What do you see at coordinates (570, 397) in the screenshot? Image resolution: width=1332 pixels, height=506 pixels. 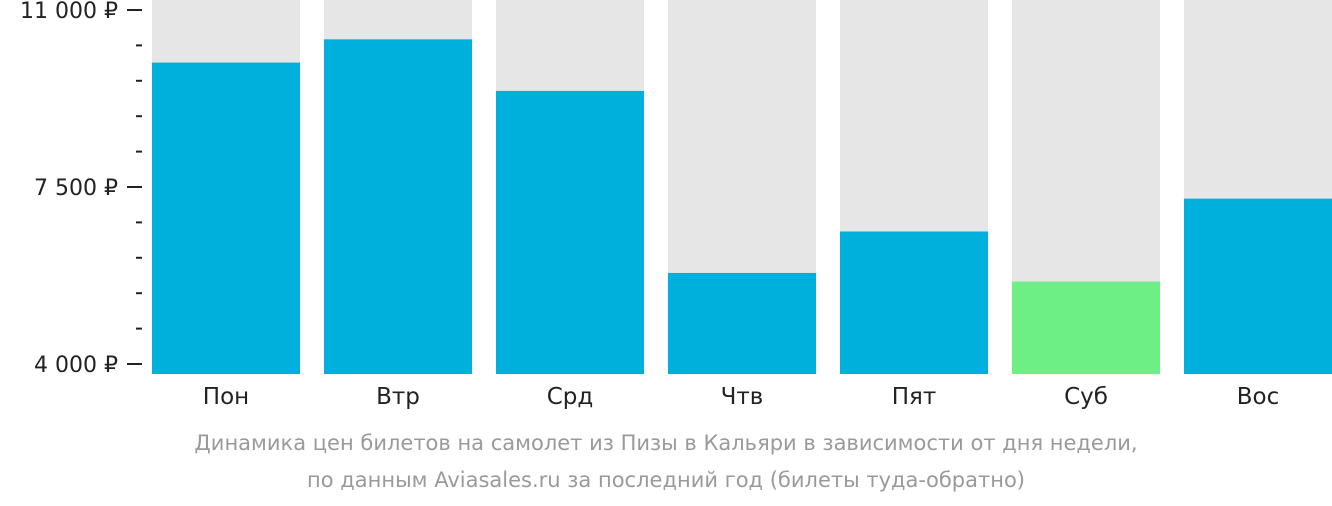 I see `x-tick-label-2: Срд` at bounding box center [570, 397].